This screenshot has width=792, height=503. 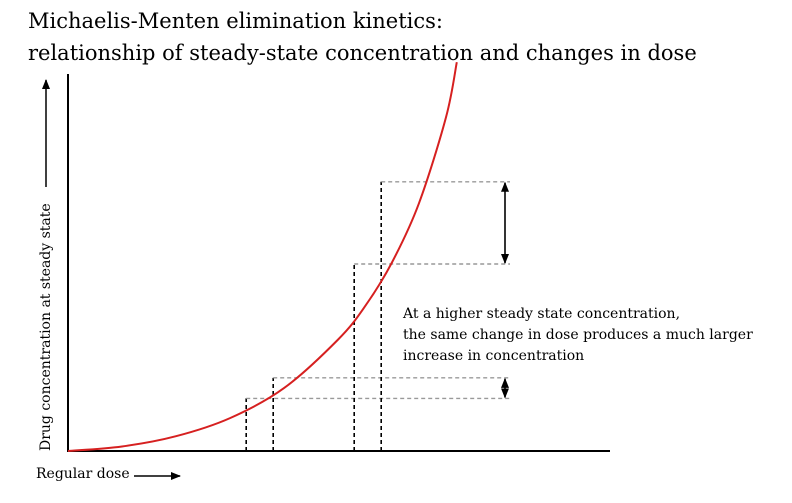 I want to click on chart-title: Michaelis-Menten elimination kinetics:, so click(x=235, y=21).